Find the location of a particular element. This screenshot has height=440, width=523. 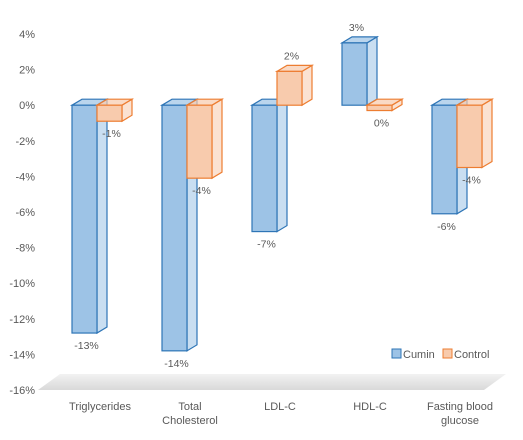

data-label: -13% is located at coordinates (86, 346).